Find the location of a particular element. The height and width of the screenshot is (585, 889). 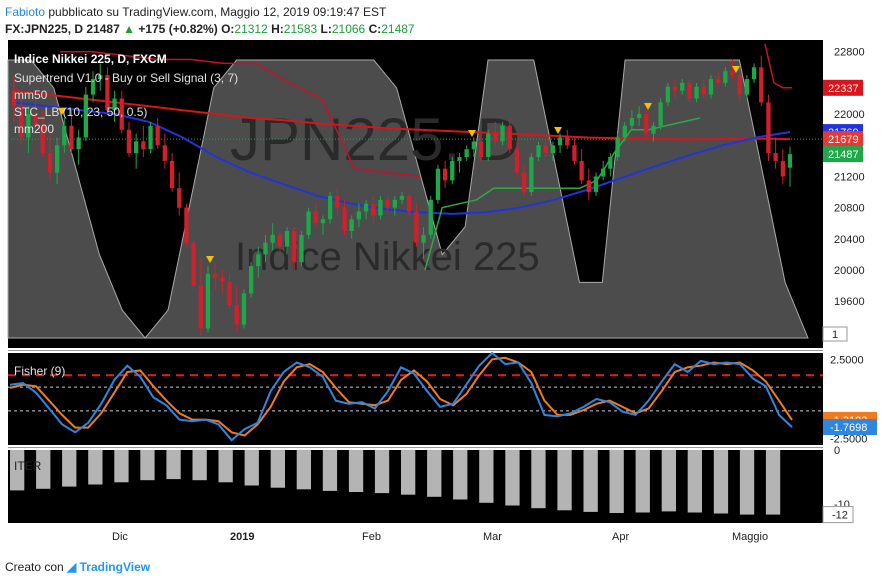

time-tick-label: Maggio is located at coordinates (750, 537).